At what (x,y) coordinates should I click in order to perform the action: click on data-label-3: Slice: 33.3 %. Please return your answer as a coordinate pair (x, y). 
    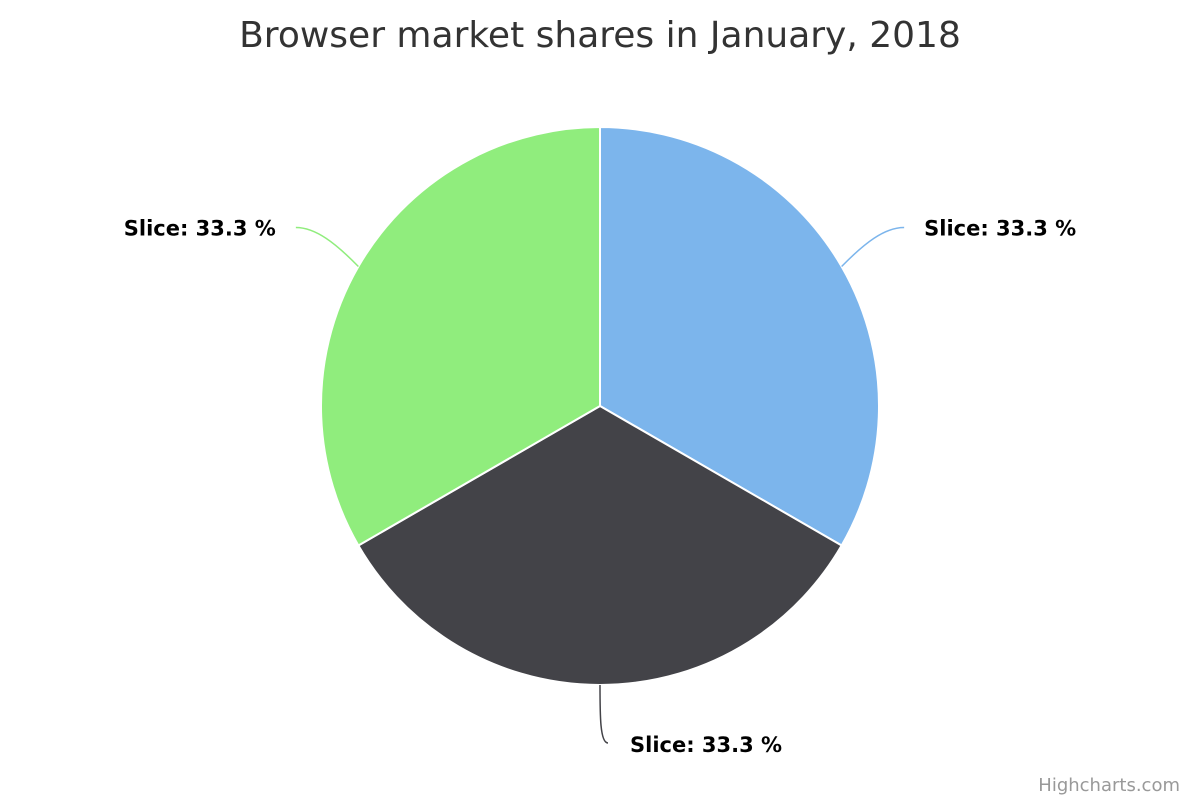
    Looking at the image, I should click on (200, 229).